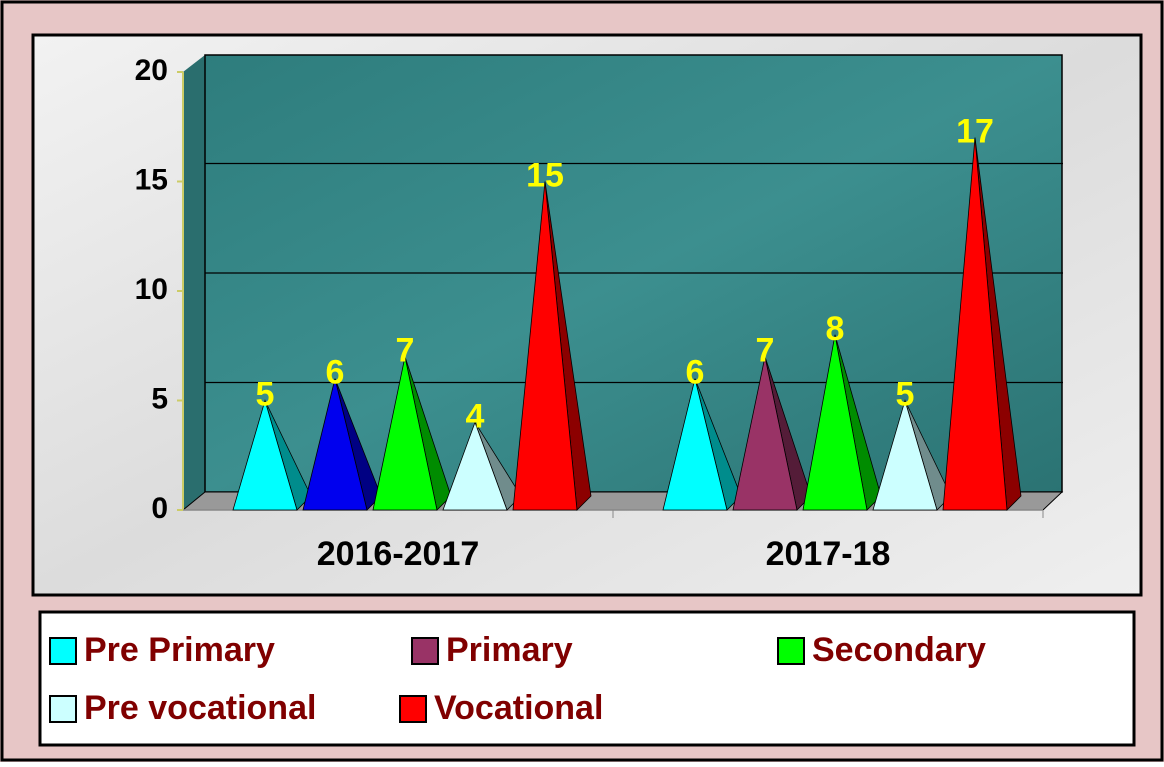 The width and height of the screenshot is (1164, 767). What do you see at coordinates (518, 708) in the screenshot?
I see `legend-label: Vocational` at bounding box center [518, 708].